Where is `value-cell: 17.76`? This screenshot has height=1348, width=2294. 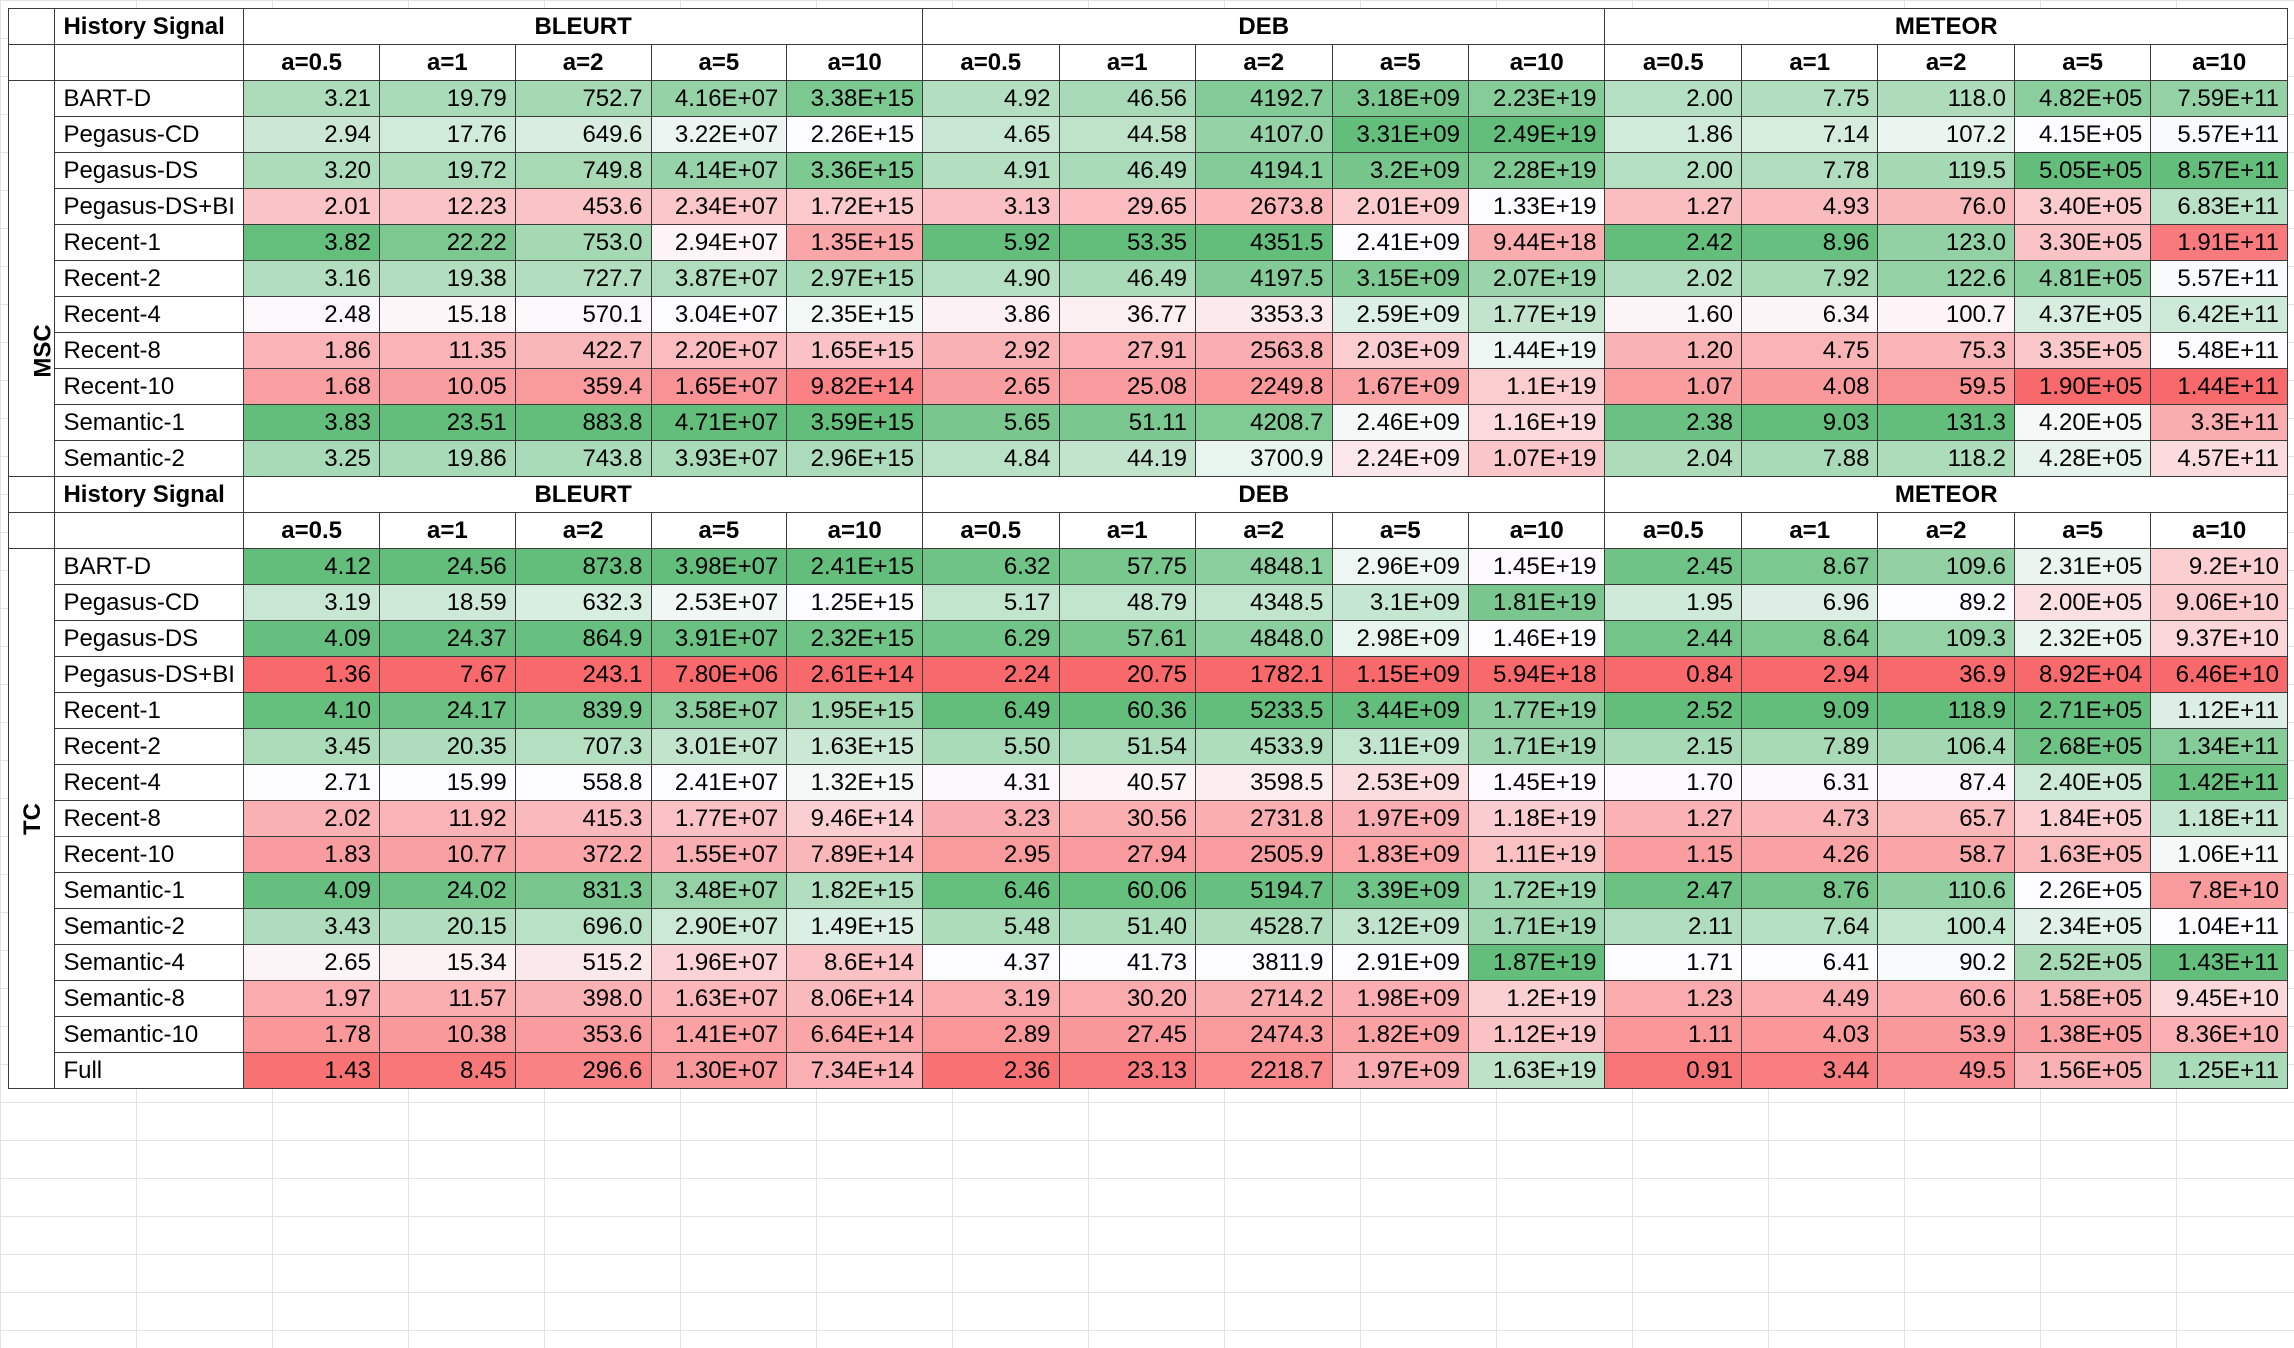 value-cell: 17.76 is located at coordinates (447, 134).